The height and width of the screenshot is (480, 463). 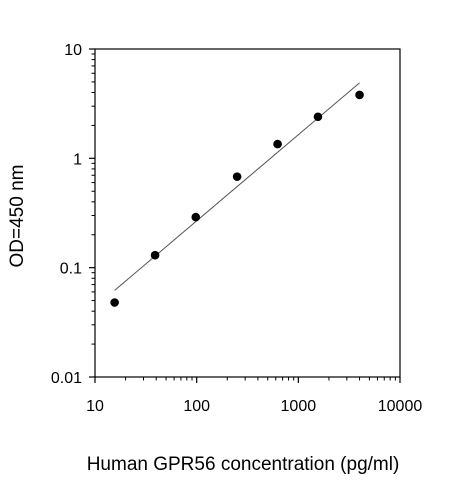 I want to click on y-tick-label: 10, so click(x=73, y=50).